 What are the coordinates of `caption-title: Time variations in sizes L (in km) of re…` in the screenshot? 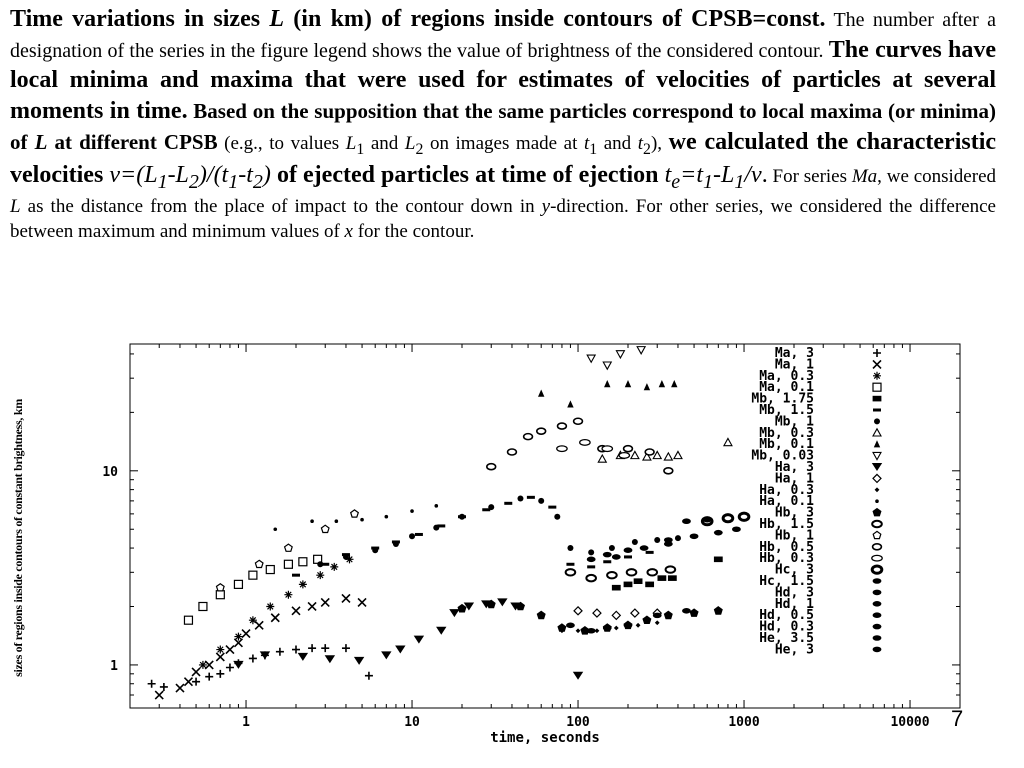 It's located at (418, 19).